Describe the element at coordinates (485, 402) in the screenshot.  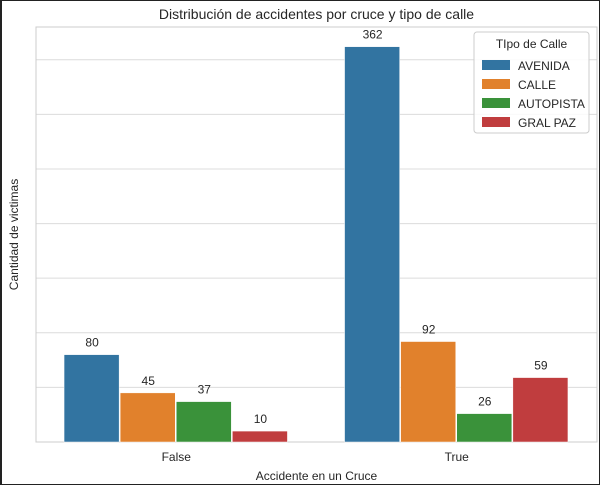
I see `bar-label-autopista-true: 26` at that location.